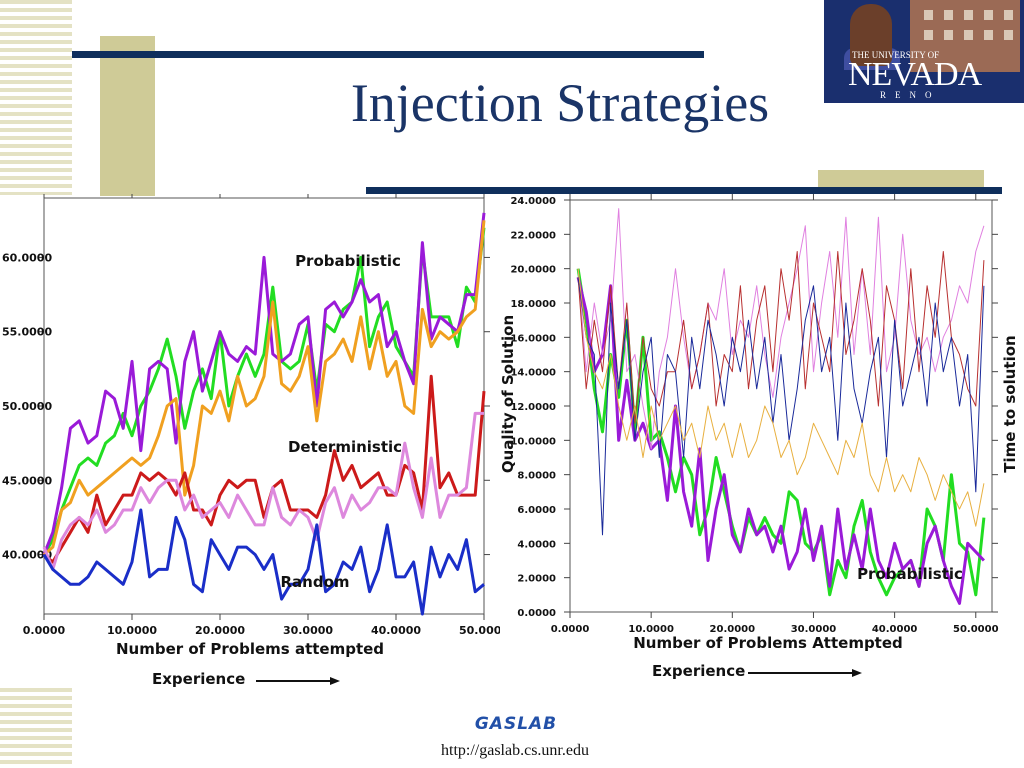  I want to click on y-tick-label: 45.0000, so click(27, 480).